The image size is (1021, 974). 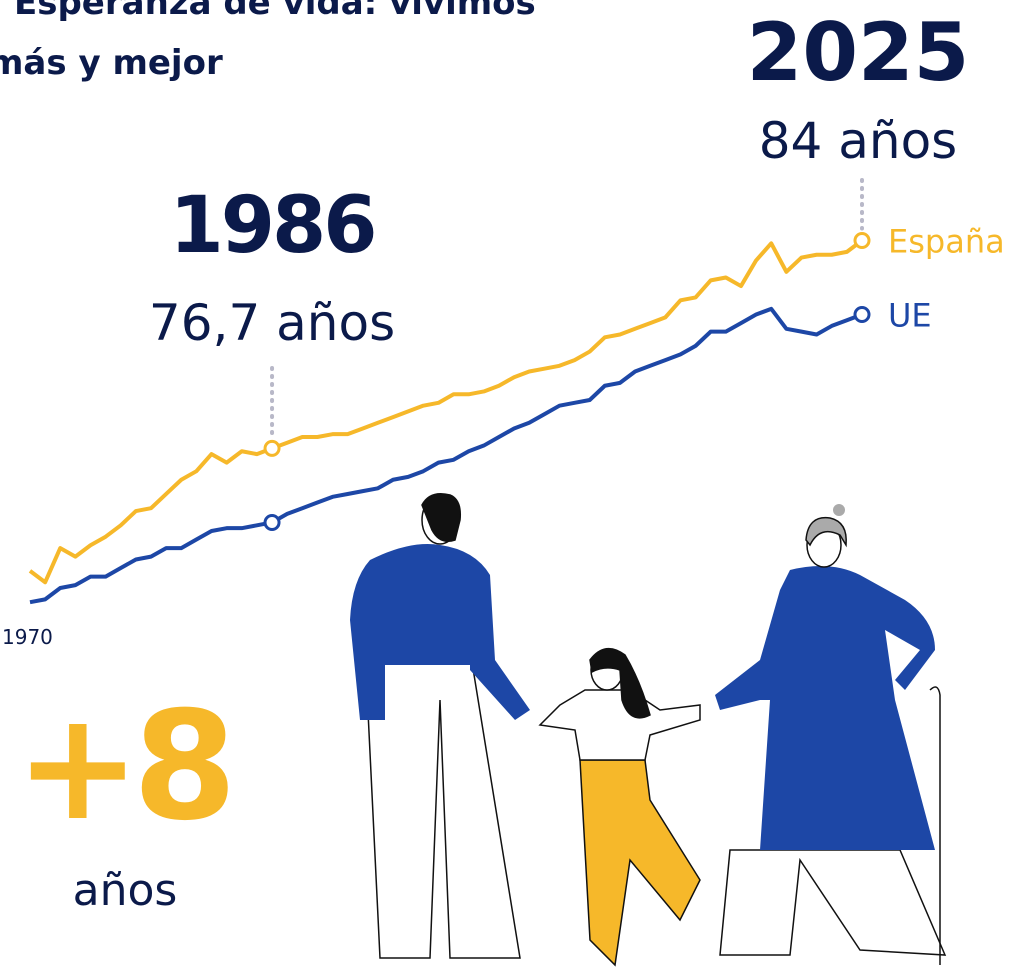 I want to click on value-label: 76,7 años, so click(x=272, y=323).